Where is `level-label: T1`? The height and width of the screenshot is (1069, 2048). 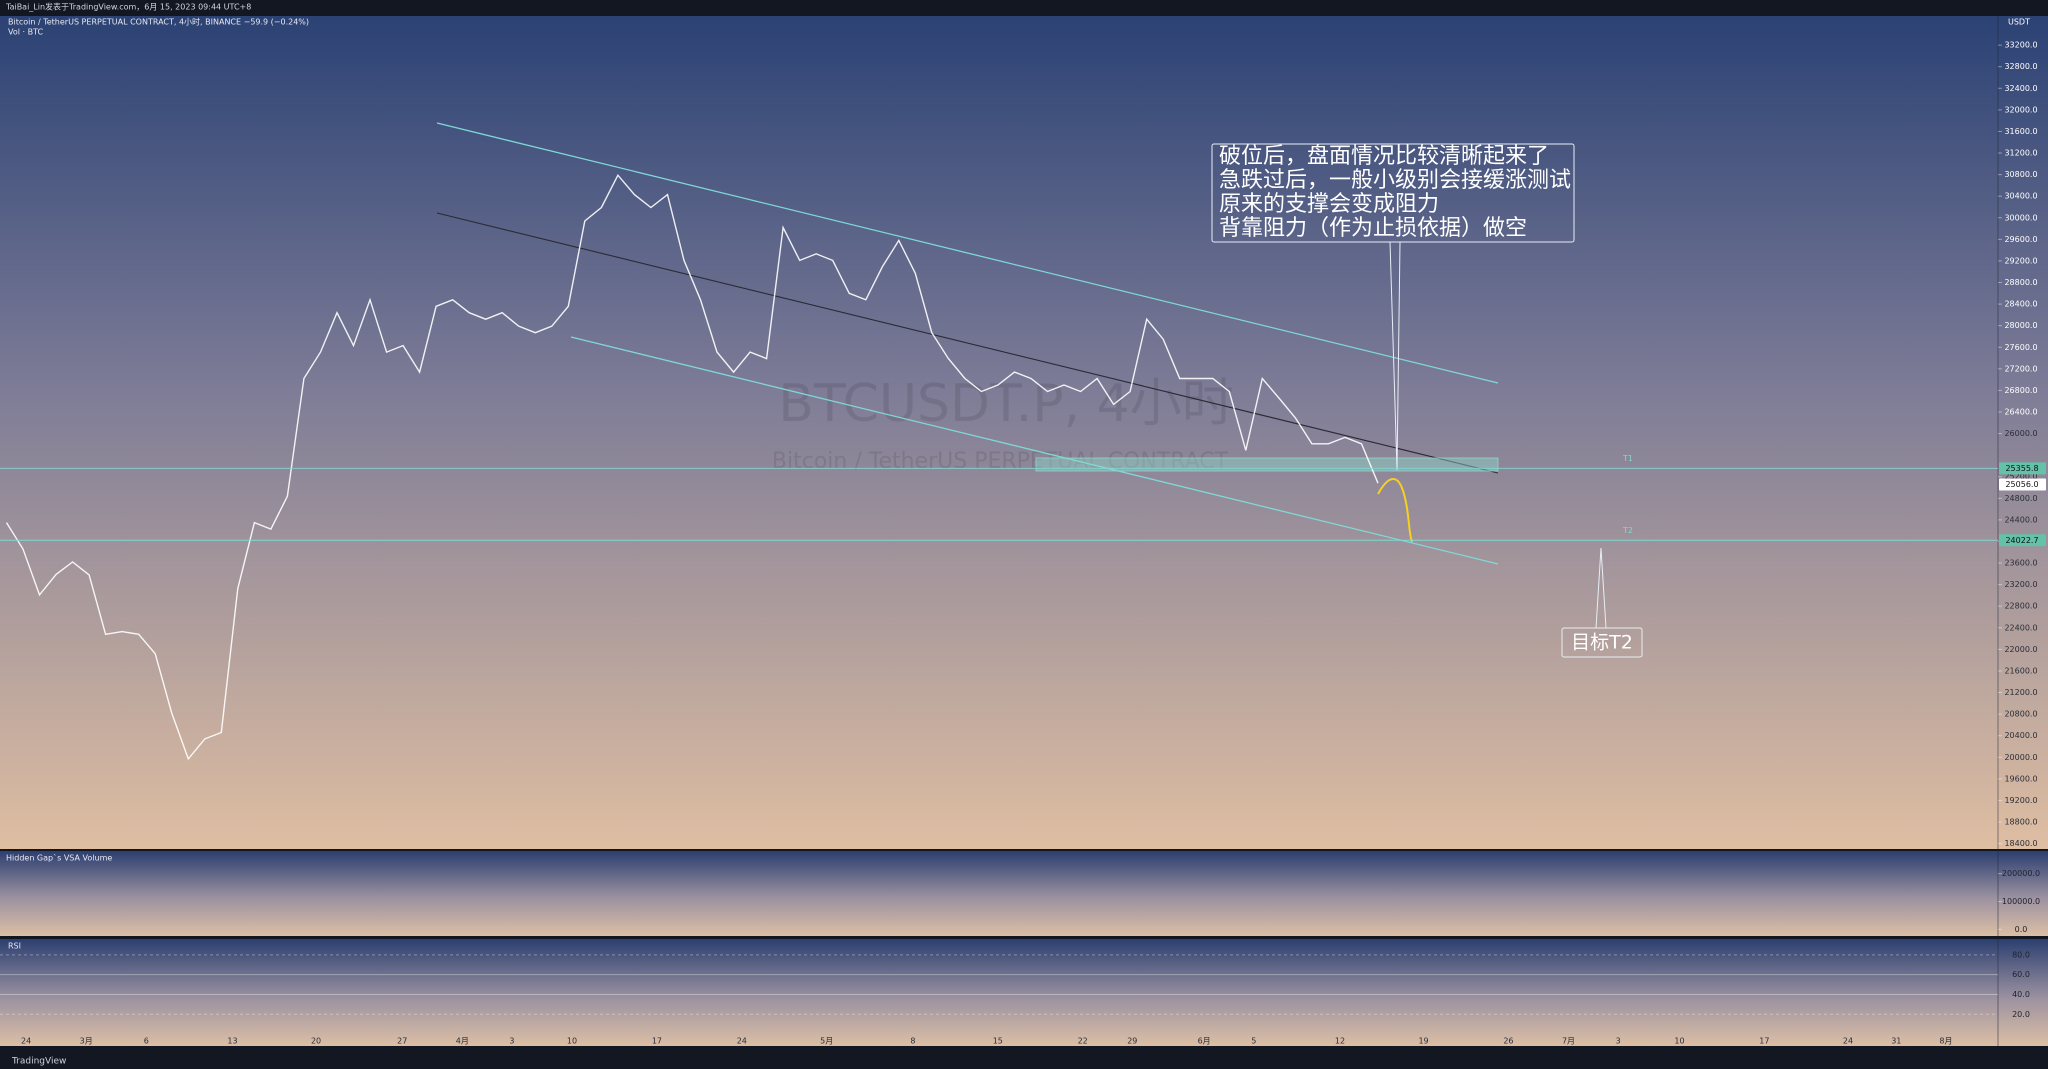 level-label: T1 is located at coordinates (1627, 458).